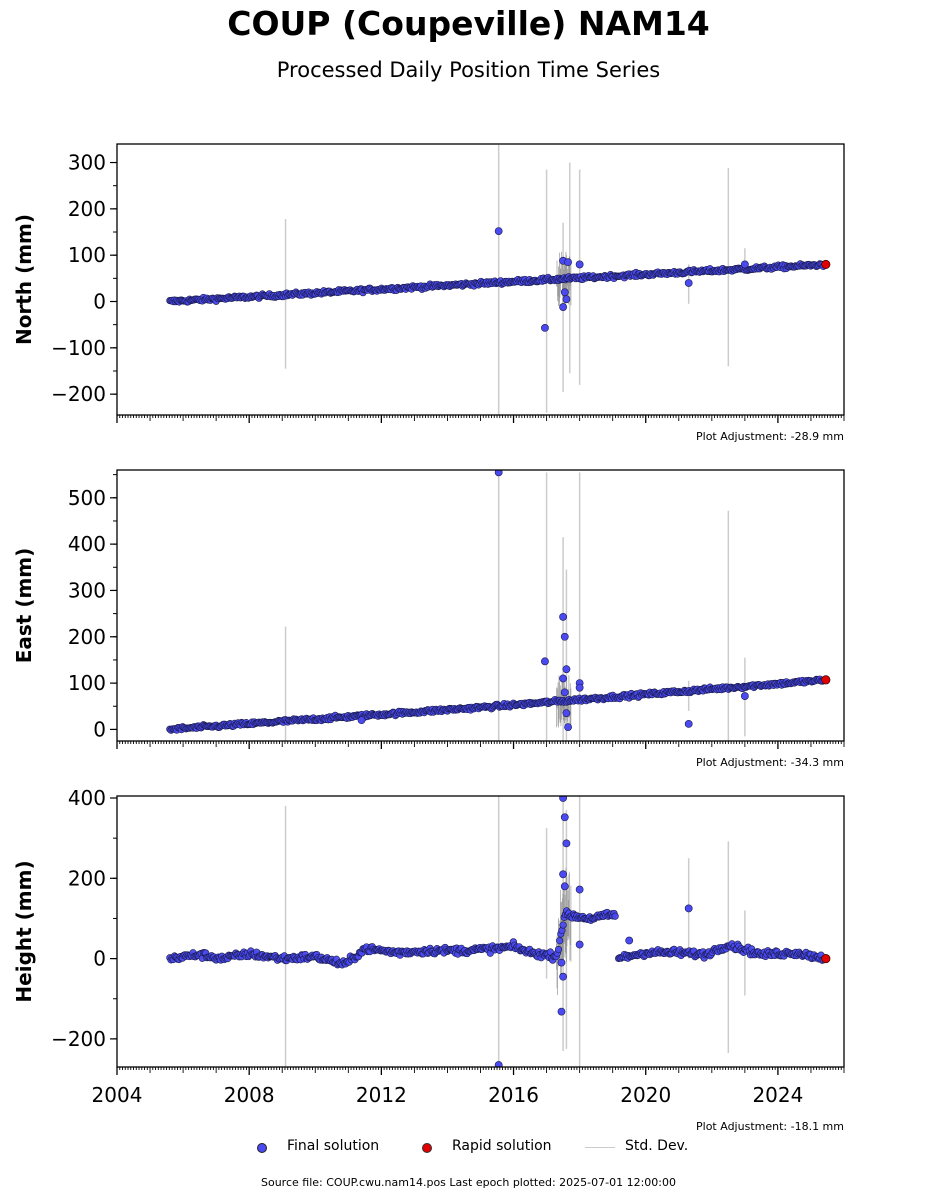 This screenshot has height=1200, width=937. I want to click on x-tick-label: 2016, so click(513, 1095).